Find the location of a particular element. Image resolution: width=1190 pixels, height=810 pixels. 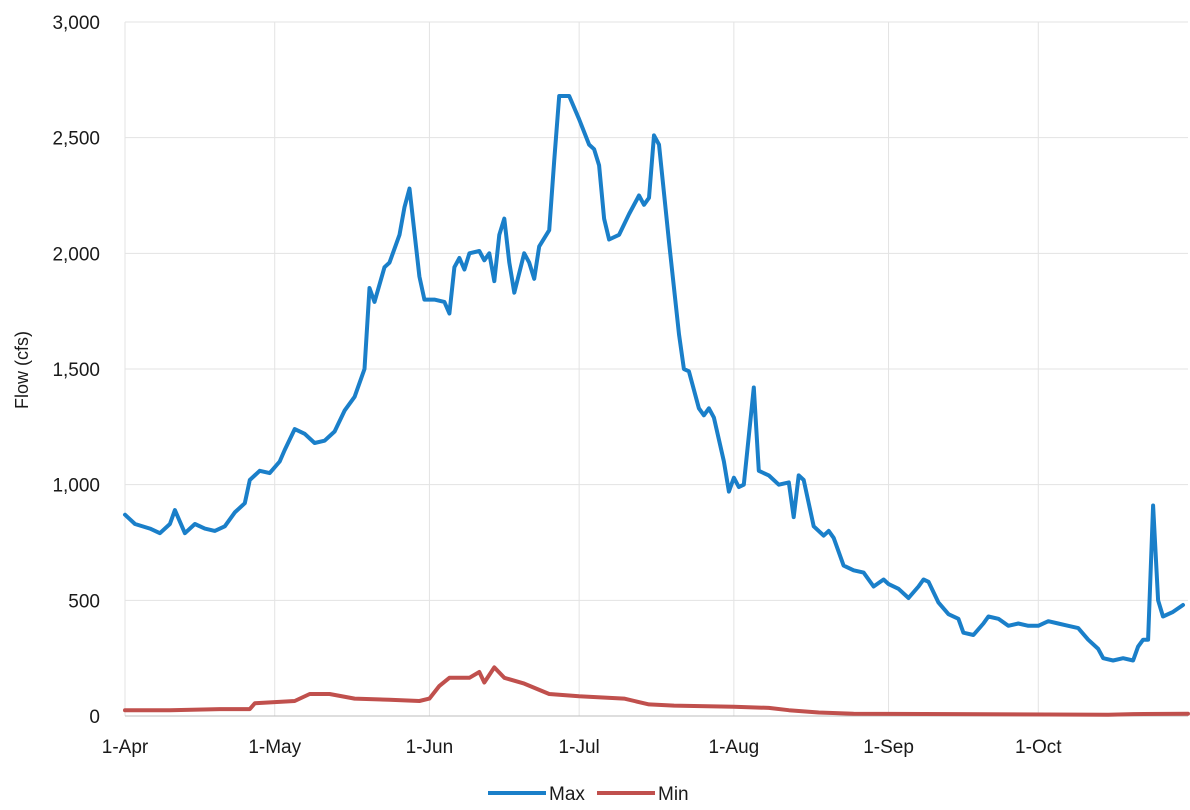

legend-label-max: Max is located at coordinates (567, 794).